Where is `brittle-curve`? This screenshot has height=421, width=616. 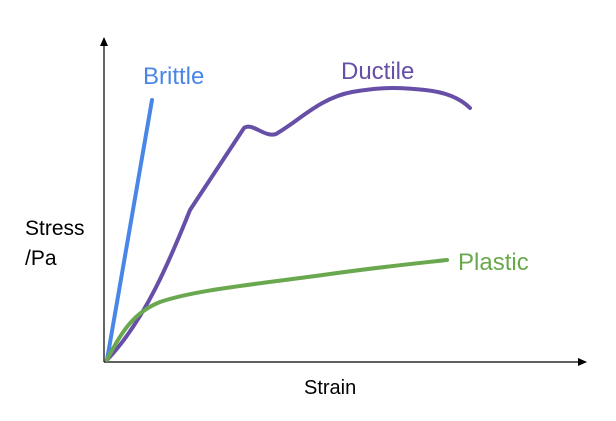
brittle-curve is located at coordinates (129, 230).